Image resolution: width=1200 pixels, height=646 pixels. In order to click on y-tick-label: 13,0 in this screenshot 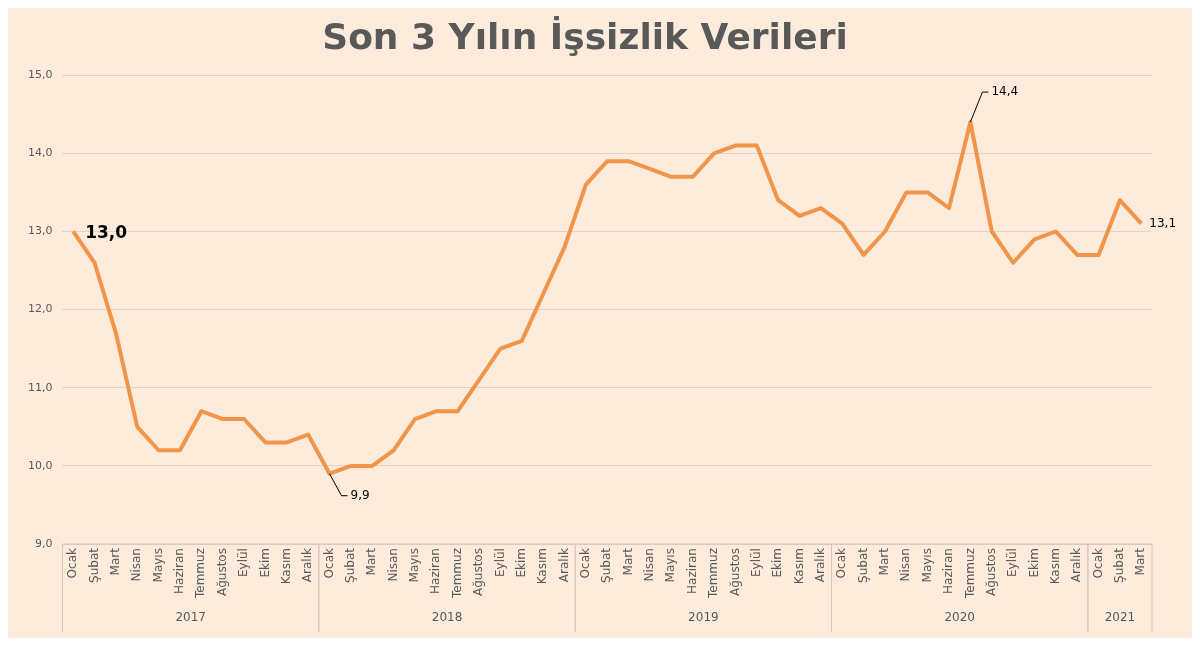, I will do `click(40, 231)`.